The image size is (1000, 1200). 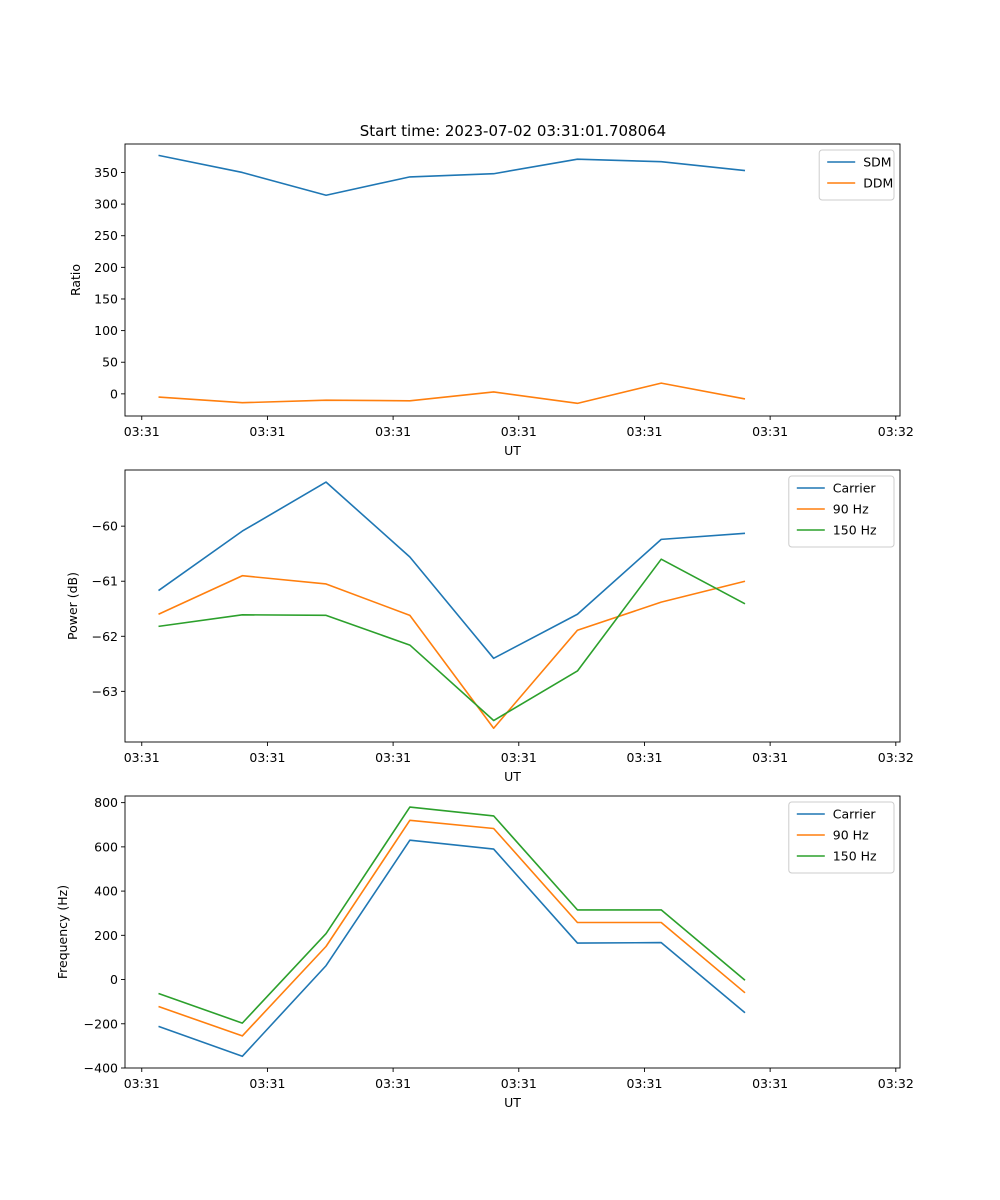 I want to click on y-tick-label: −200, so click(x=101, y=1023).